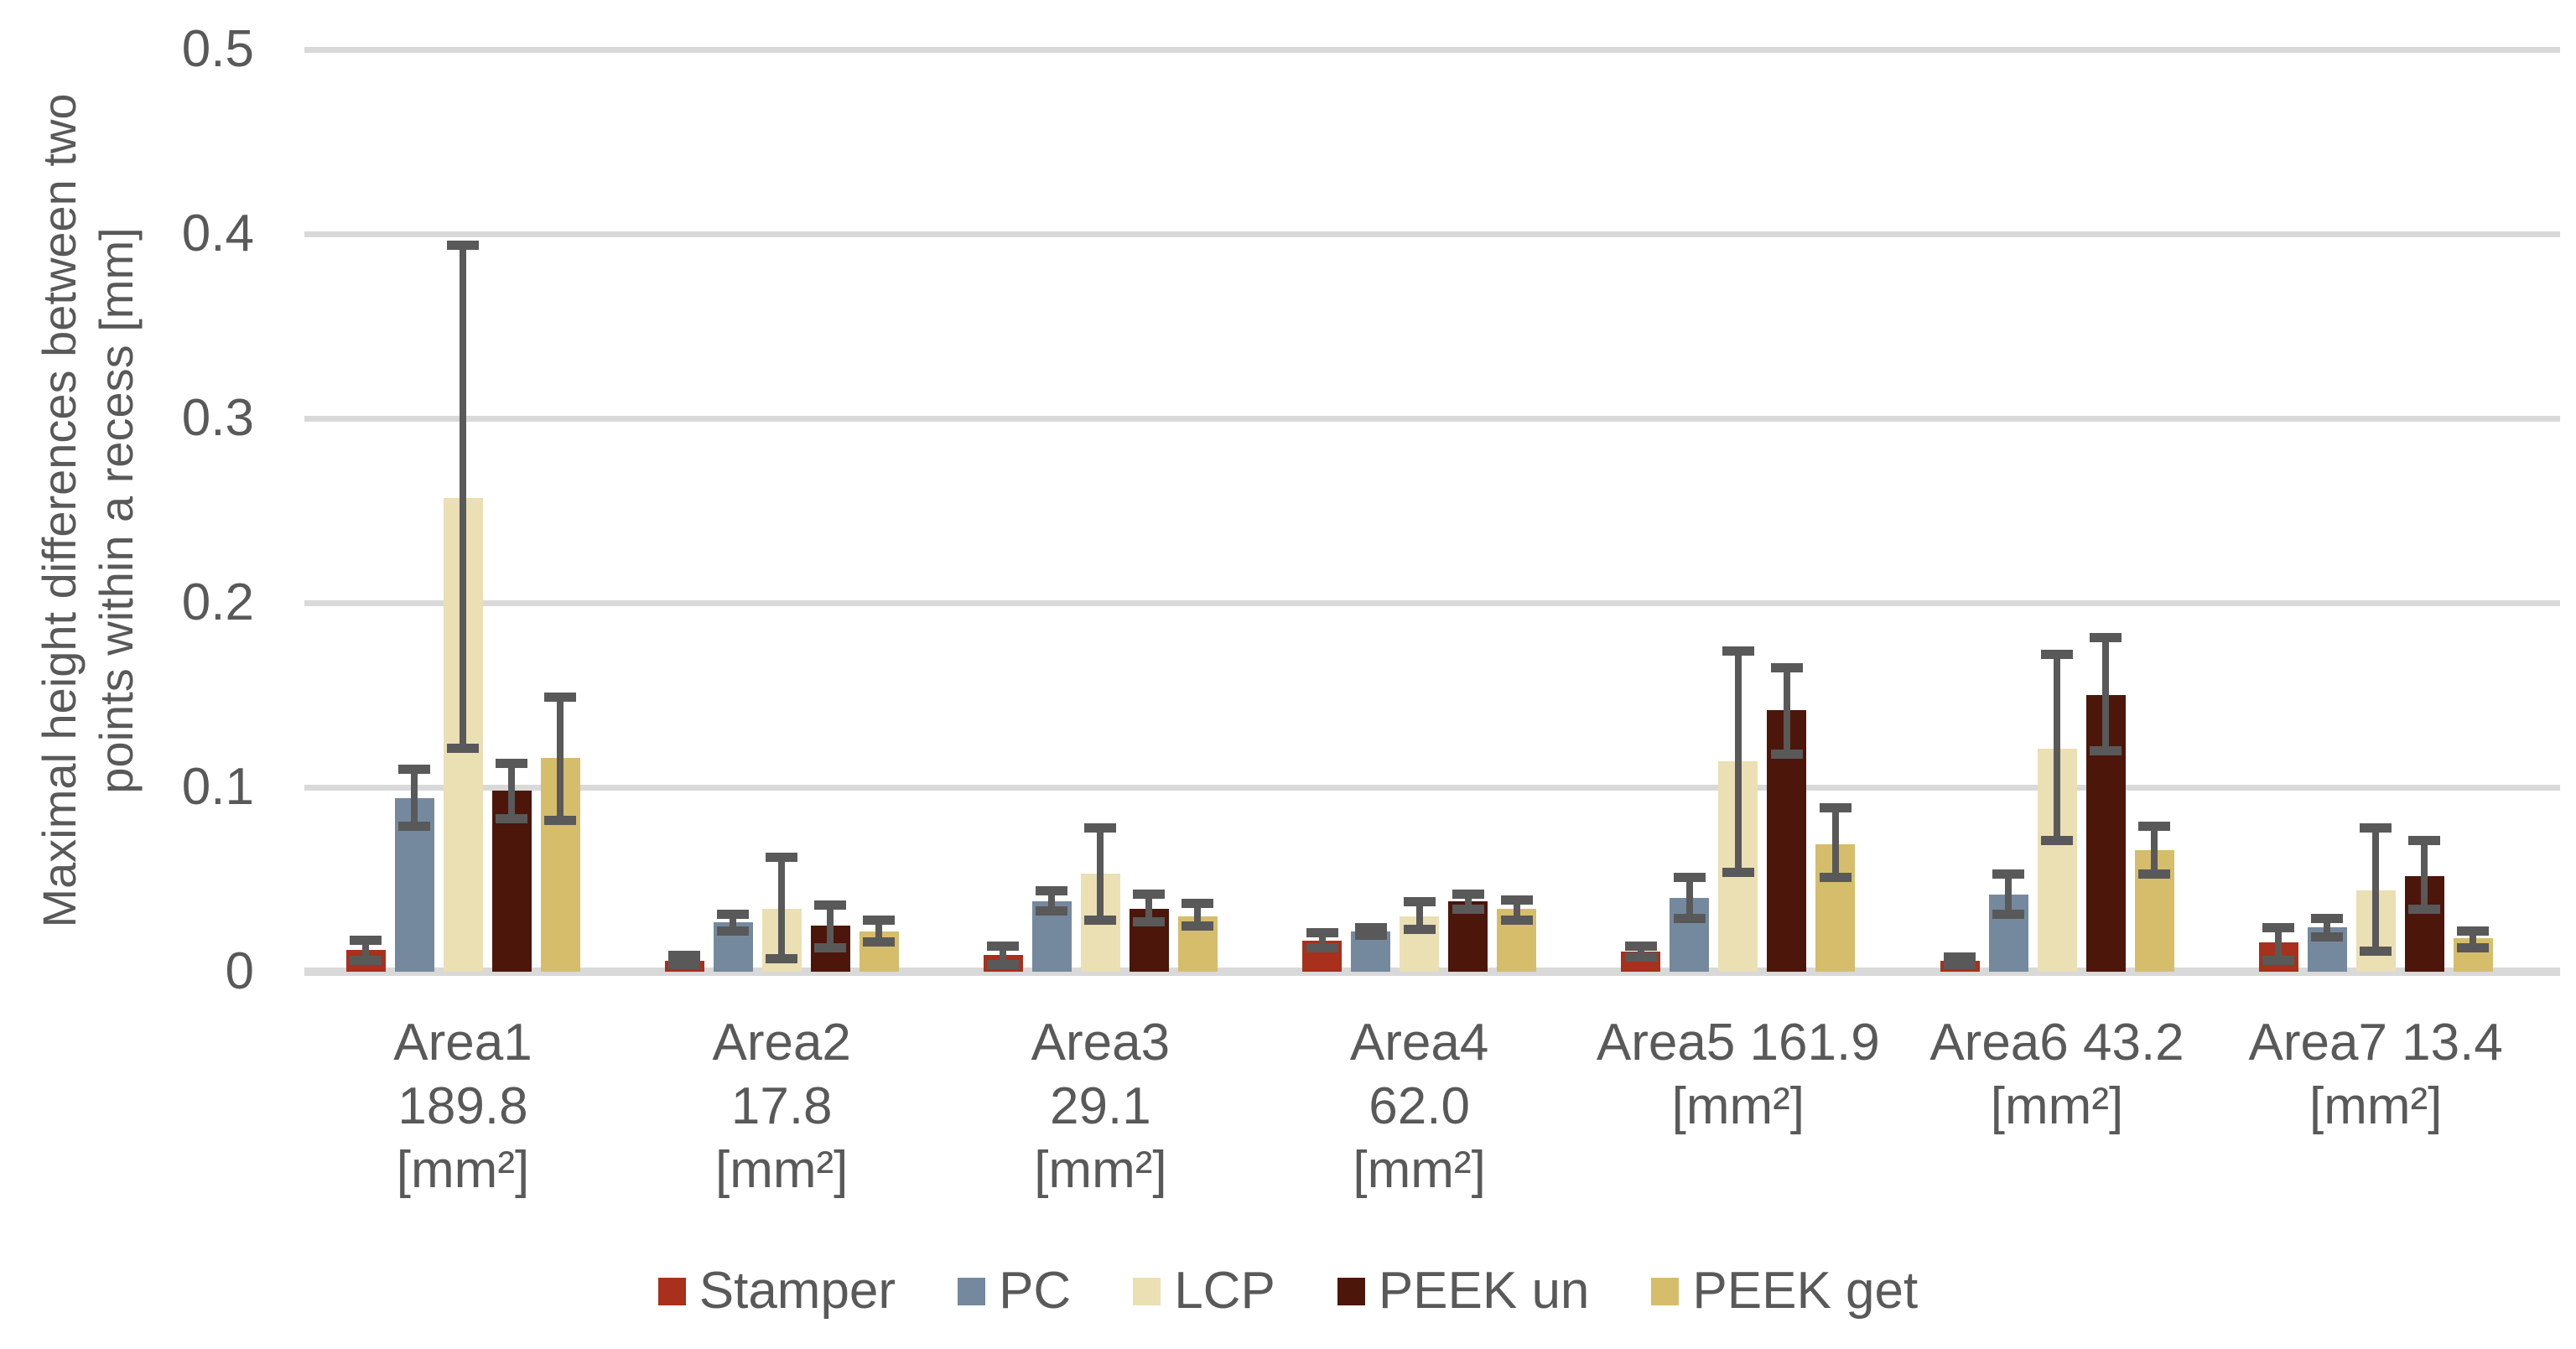 Image resolution: width=2576 pixels, height=1349 pixels. I want to click on y-tick-label: 0, so click(239, 971).